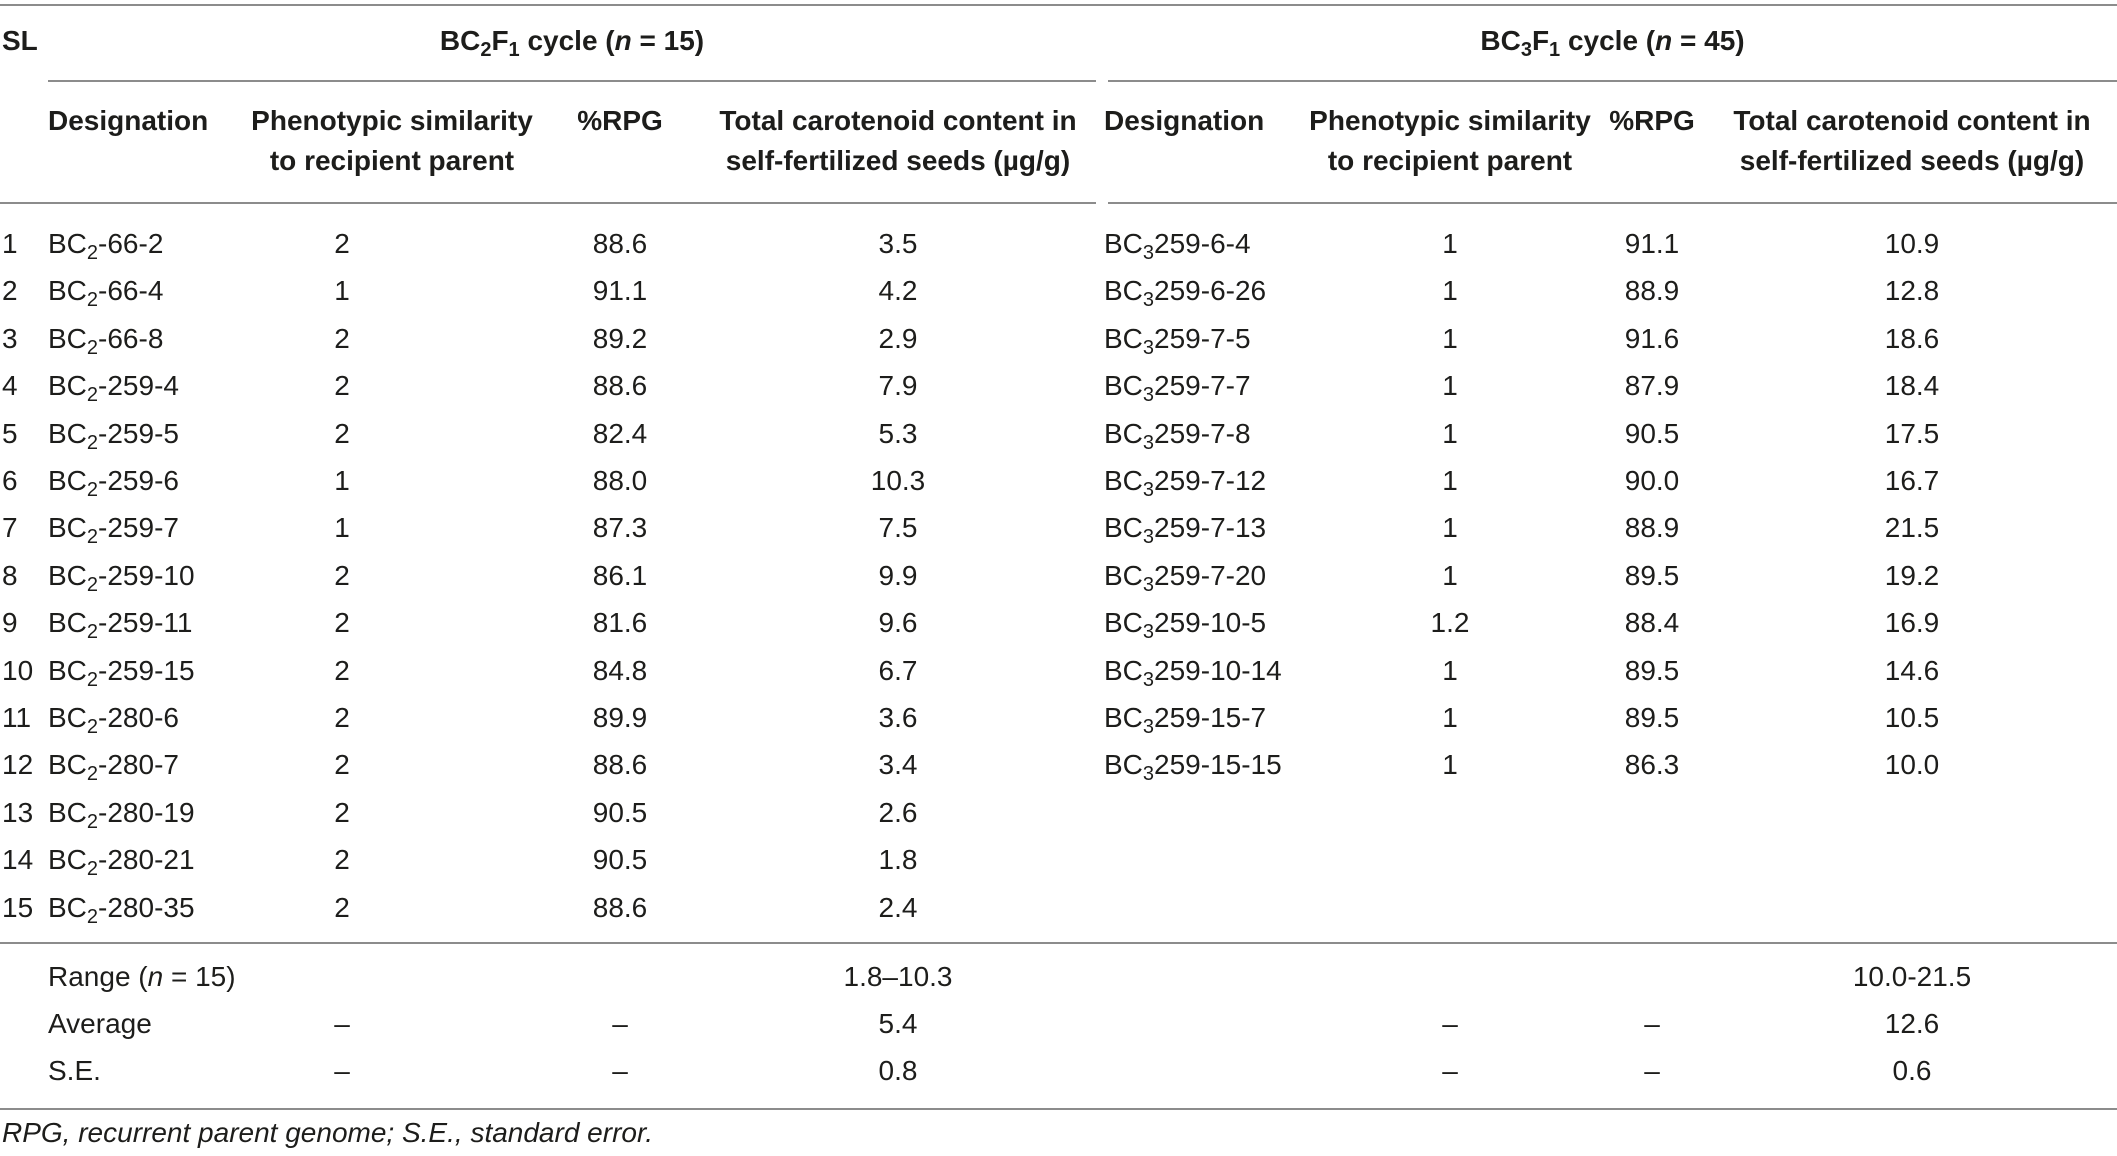 This screenshot has height=1156, width=2117. I want to click on bc3-row-carotenoid: 16.9, so click(1912, 622).